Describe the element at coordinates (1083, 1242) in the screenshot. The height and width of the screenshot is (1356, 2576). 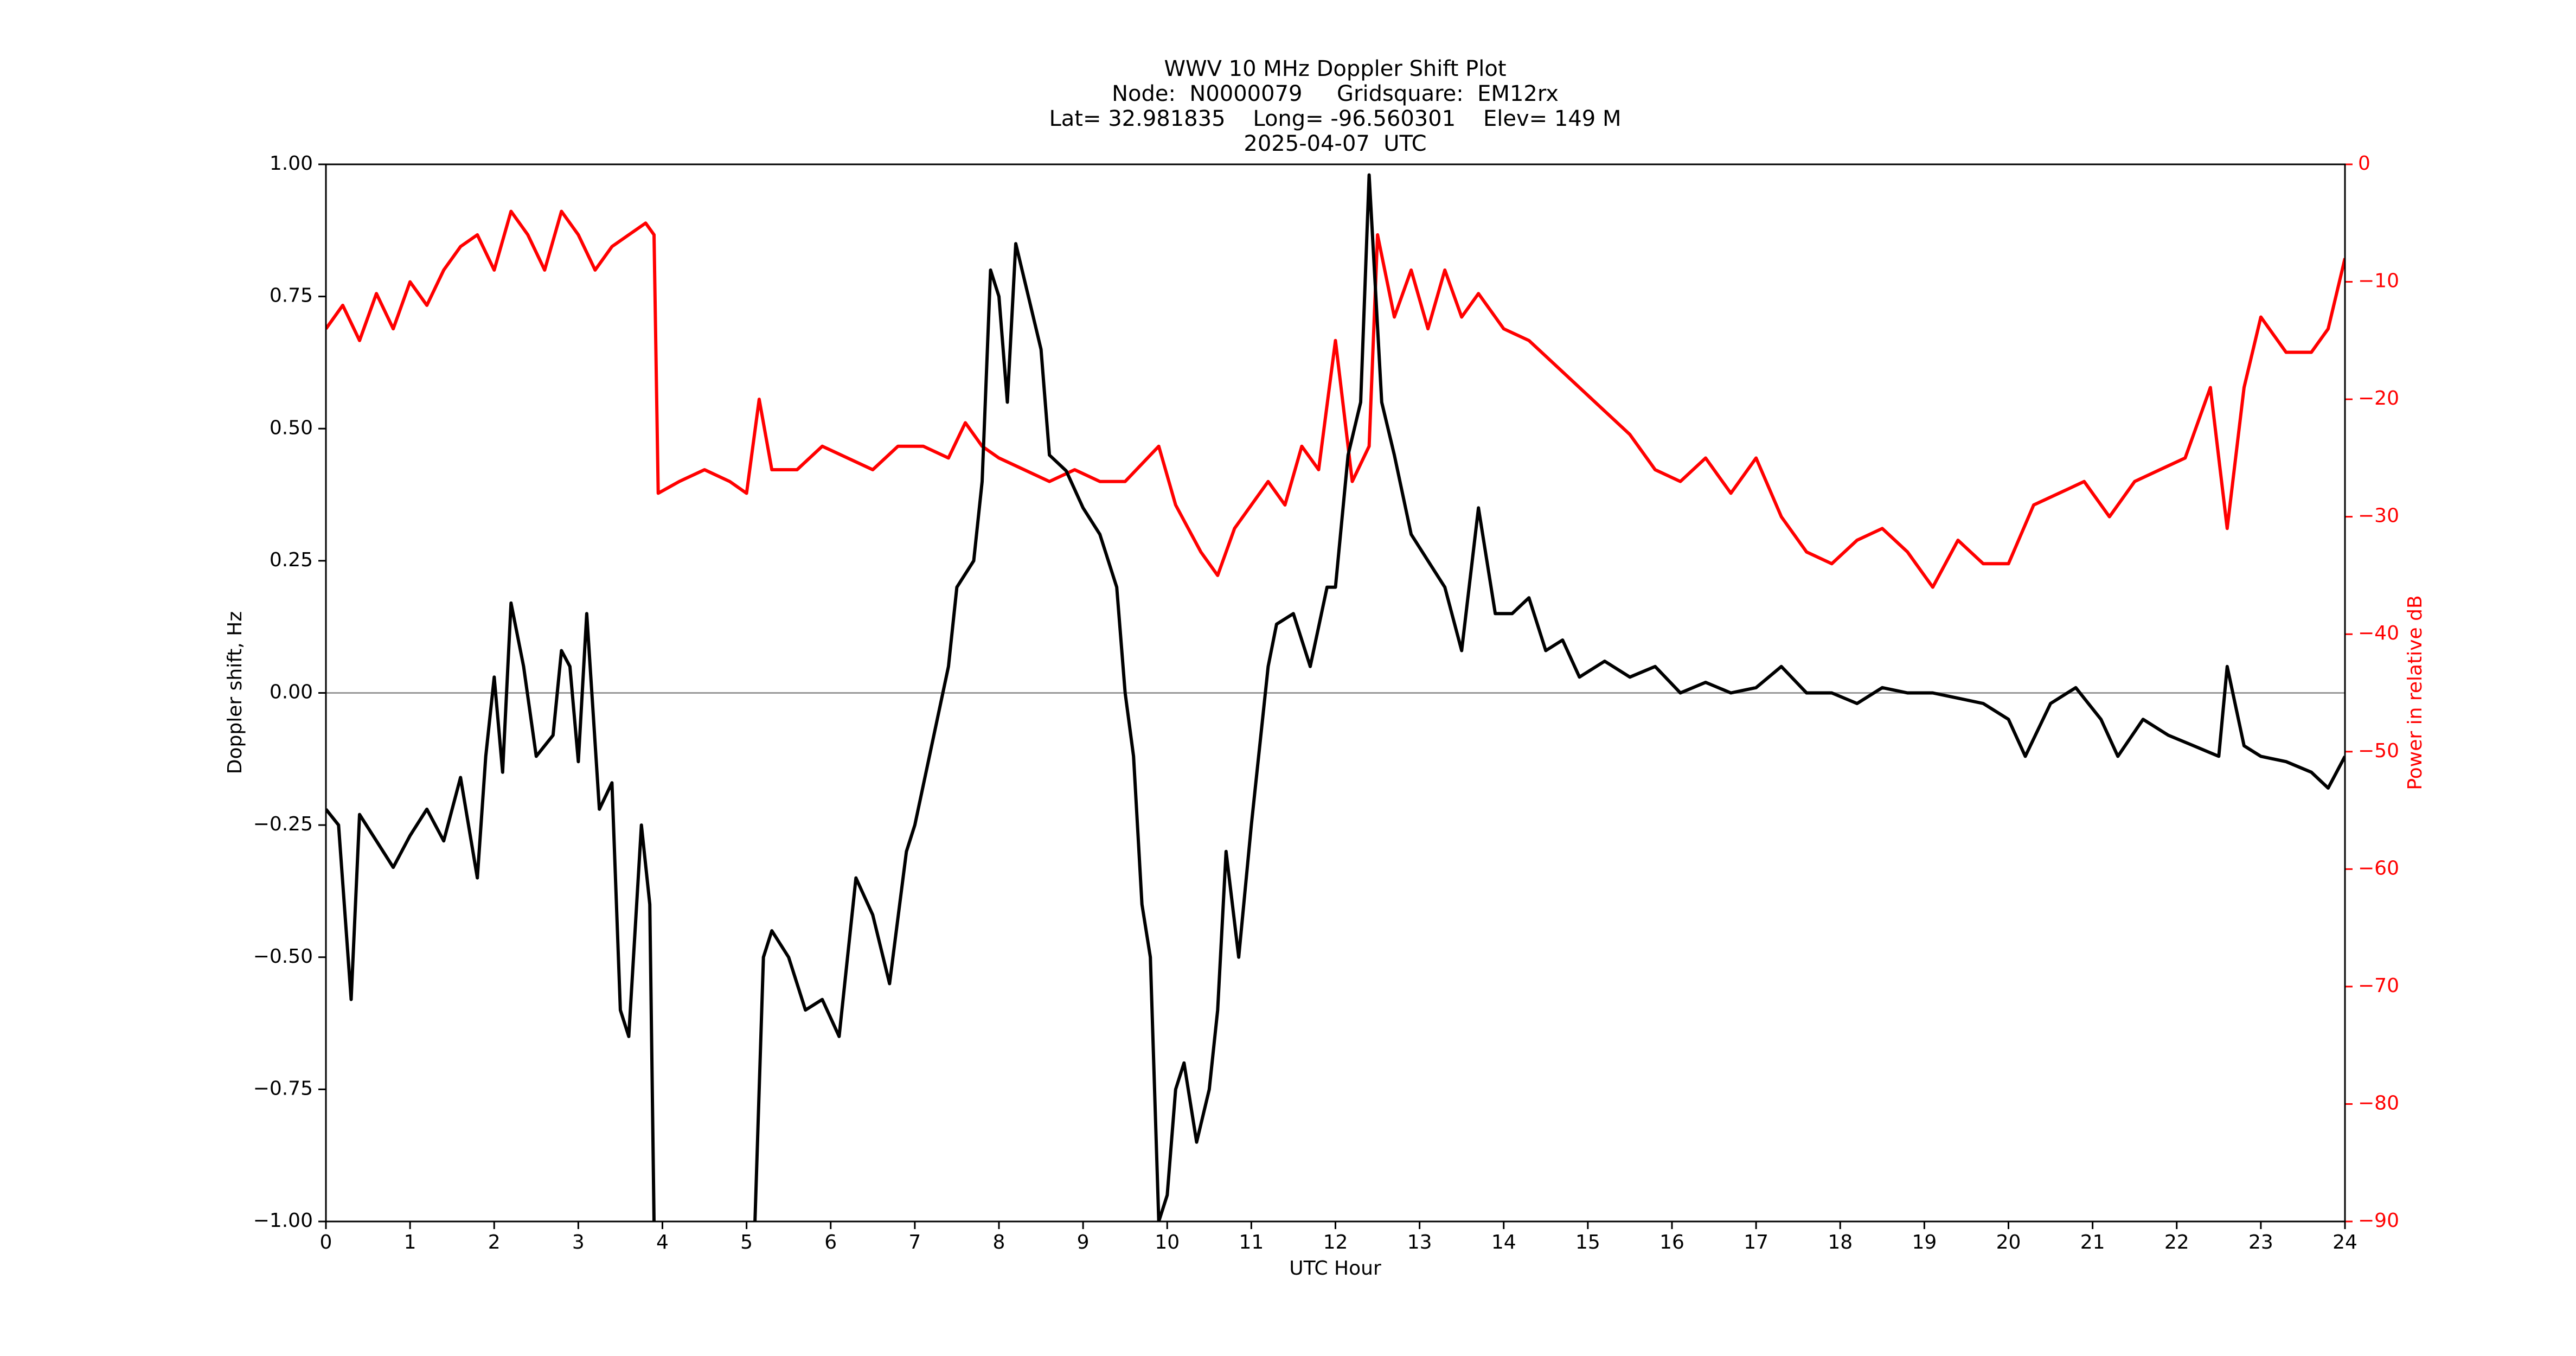
I see `x-tick-label: 9` at that location.